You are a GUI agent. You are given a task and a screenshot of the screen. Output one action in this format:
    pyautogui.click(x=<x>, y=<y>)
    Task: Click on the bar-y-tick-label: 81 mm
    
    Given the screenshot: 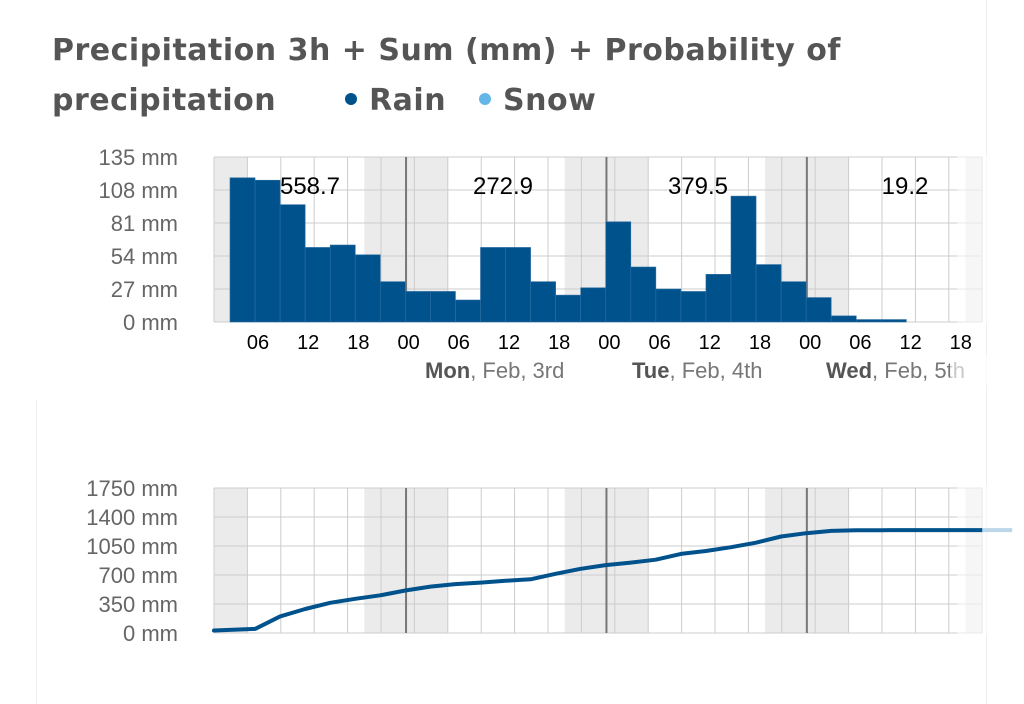 What is the action you would take?
    pyautogui.click(x=144, y=223)
    